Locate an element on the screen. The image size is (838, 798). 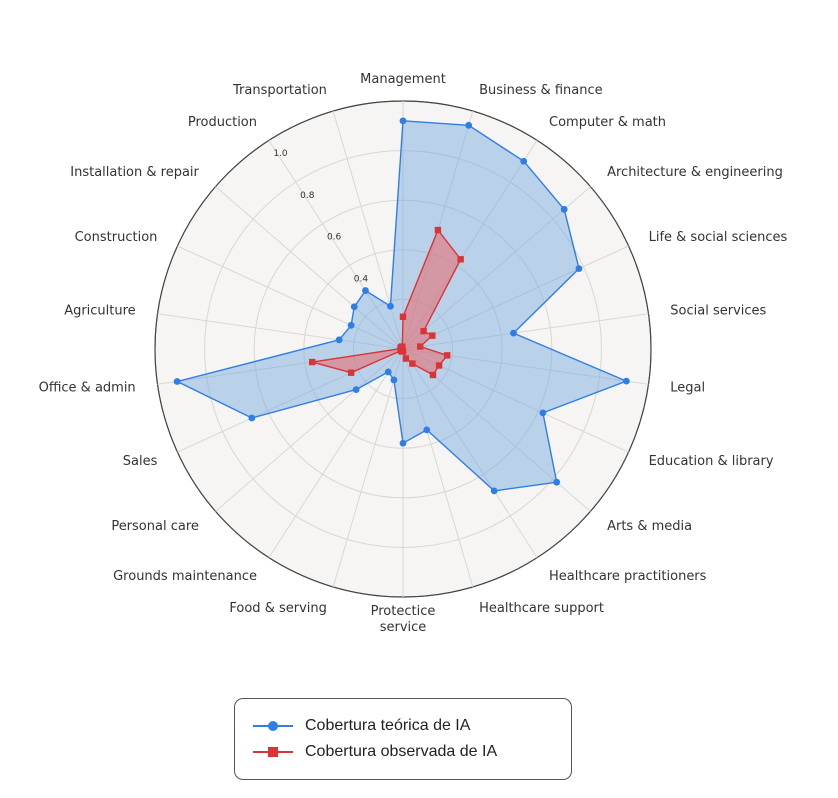
category-label-social-services: Social services is located at coordinates (718, 311).